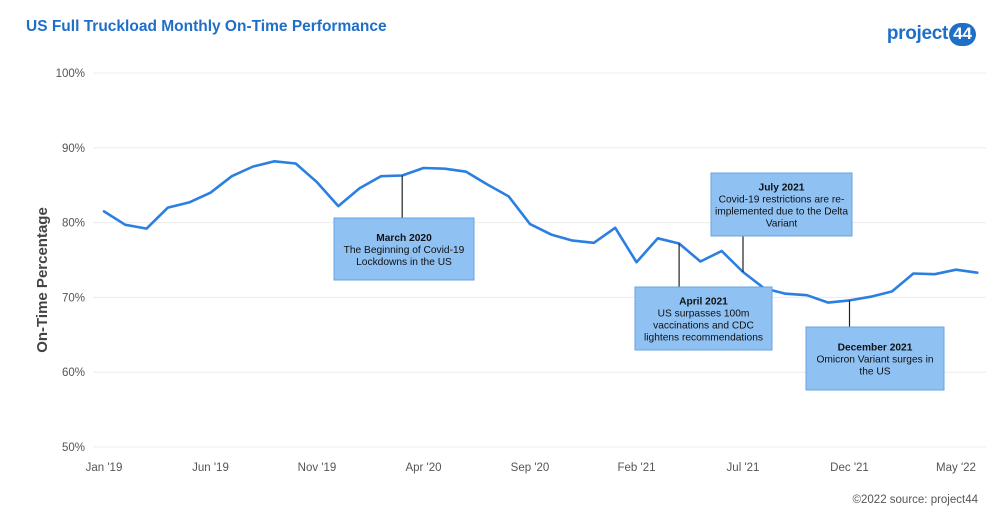  What do you see at coordinates (743, 468) in the screenshot?
I see `x-tick-label: Jul '21` at bounding box center [743, 468].